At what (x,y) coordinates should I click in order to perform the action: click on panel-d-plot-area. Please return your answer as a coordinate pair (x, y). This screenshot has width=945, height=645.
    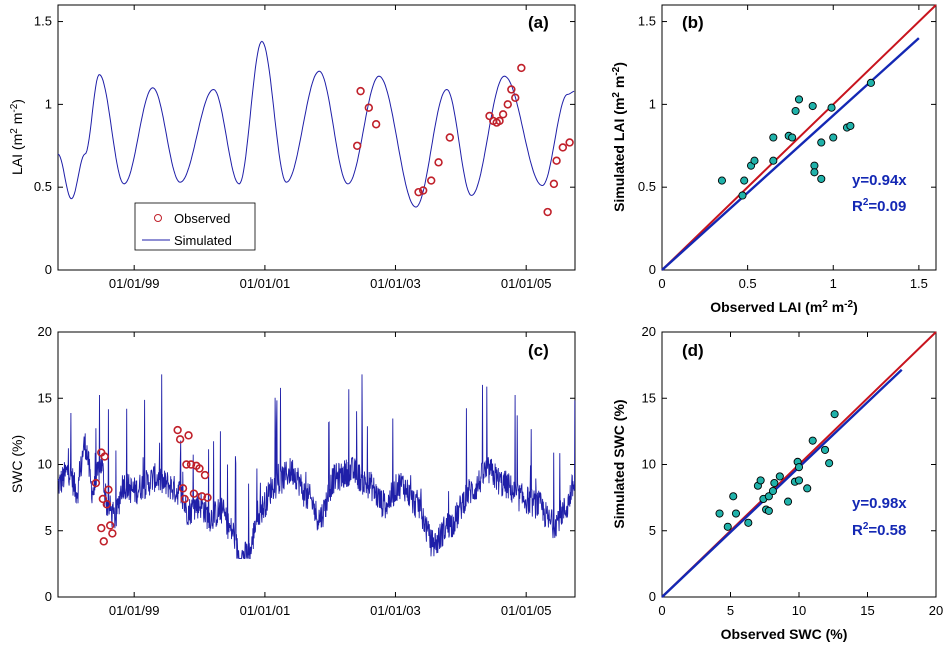
    Looking at the image, I should click on (799, 464).